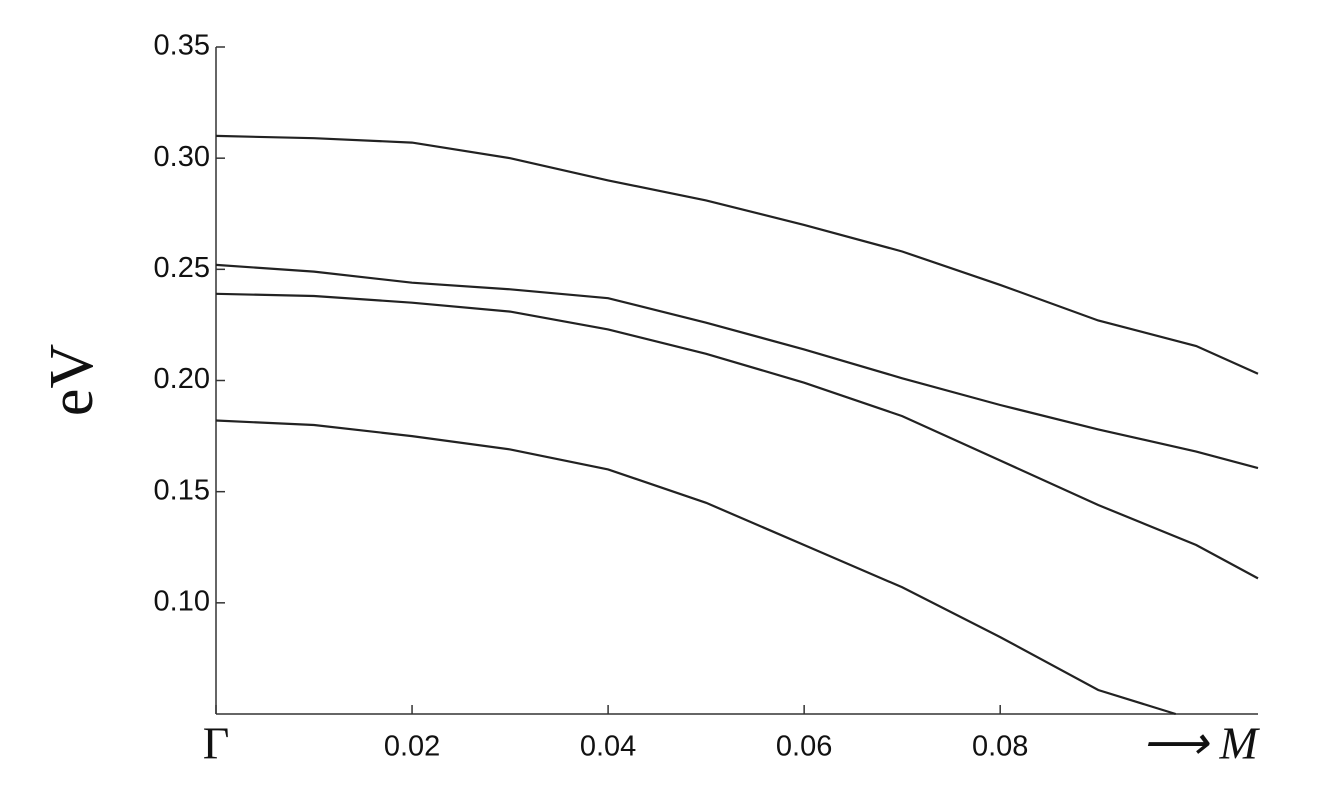 Image resolution: width=1340 pixels, height=794 pixels. What do you see at coordinates (182, 601) in the screenshot?
I see `y-tick-label: 0.10` at bounding box center [182, 601].